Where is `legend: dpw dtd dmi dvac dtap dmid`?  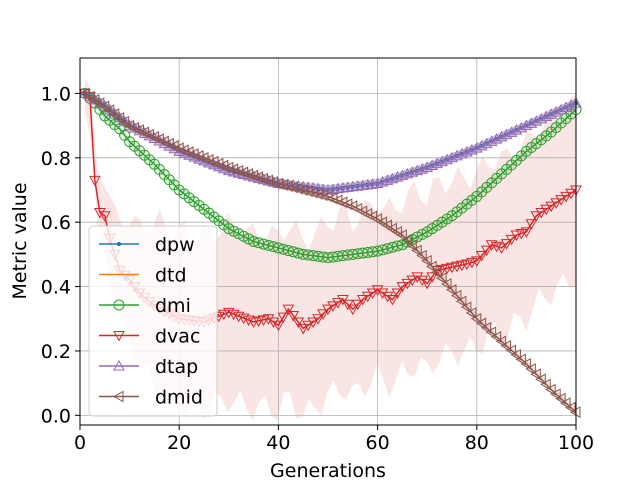
legend: dpw dtd dmi dvac dtap dmid is located at coordinates (153, 321).